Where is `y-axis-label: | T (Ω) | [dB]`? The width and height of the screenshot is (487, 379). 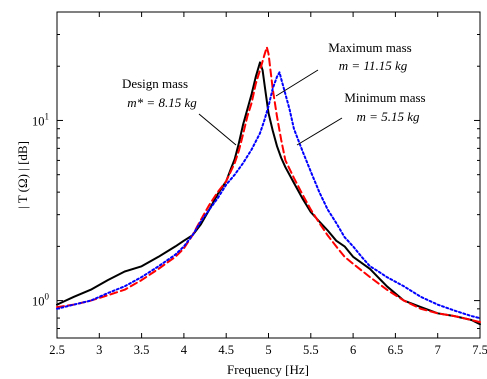
y-axis-label: | T (Ω) | [dB] is located at coordinates (22, 175).